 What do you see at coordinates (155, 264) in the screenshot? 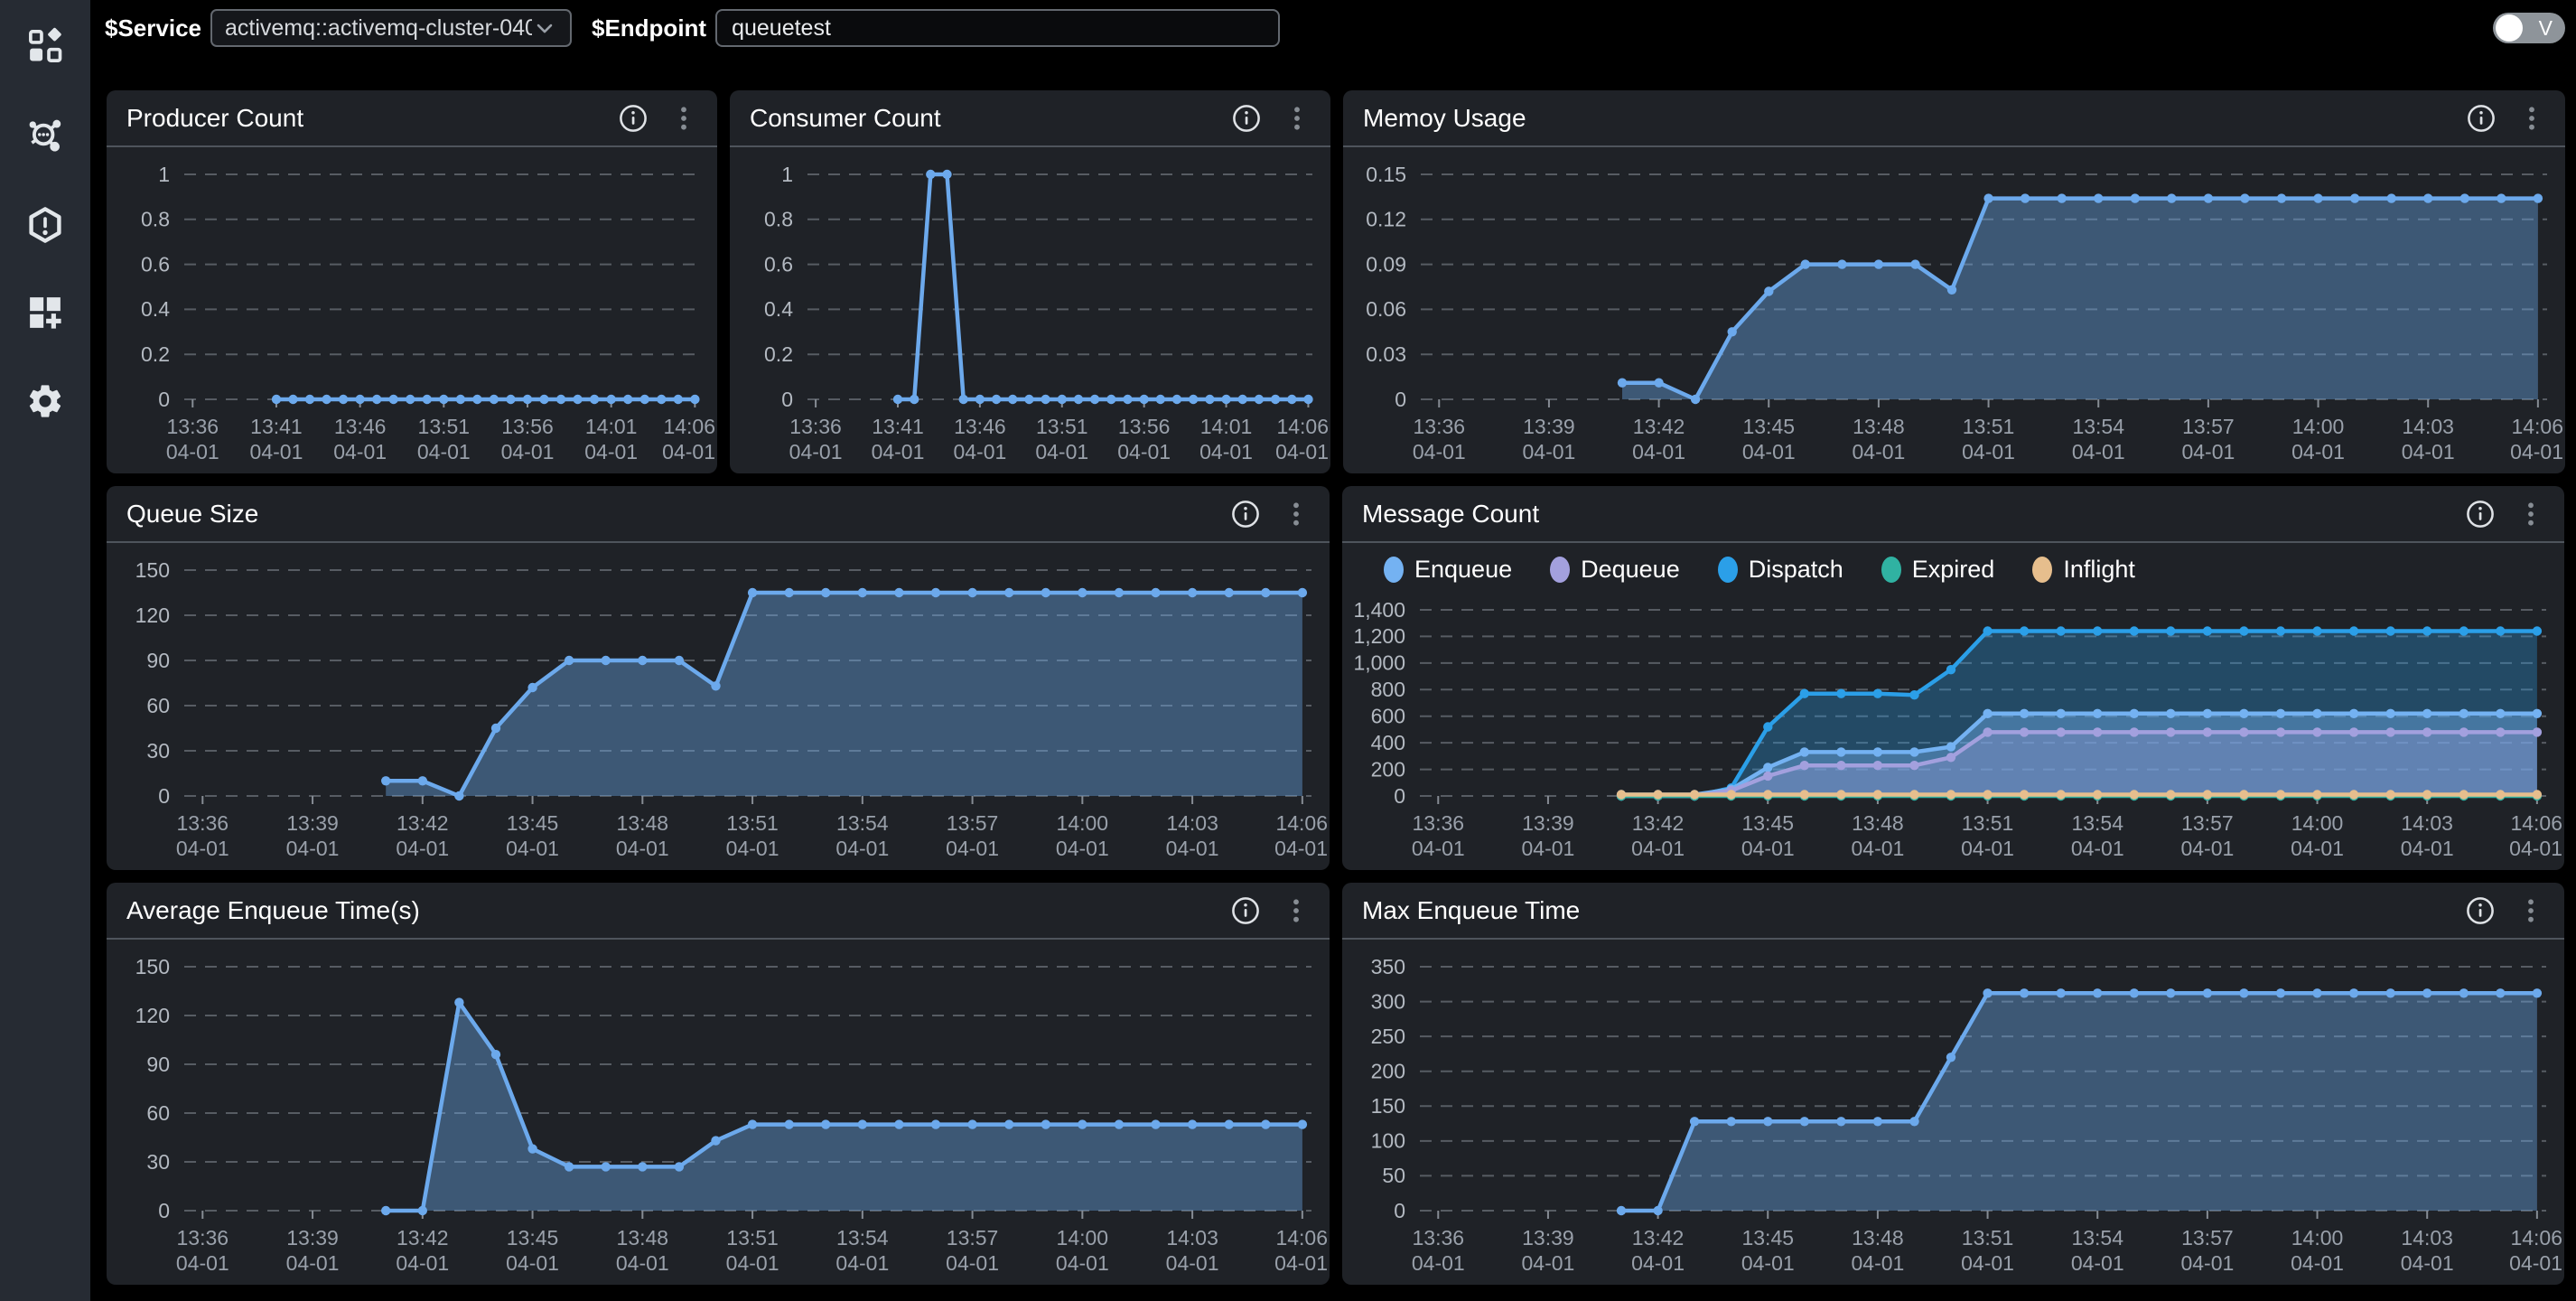
I see `svg-text: 0.6` at bounding box center [155, 264].